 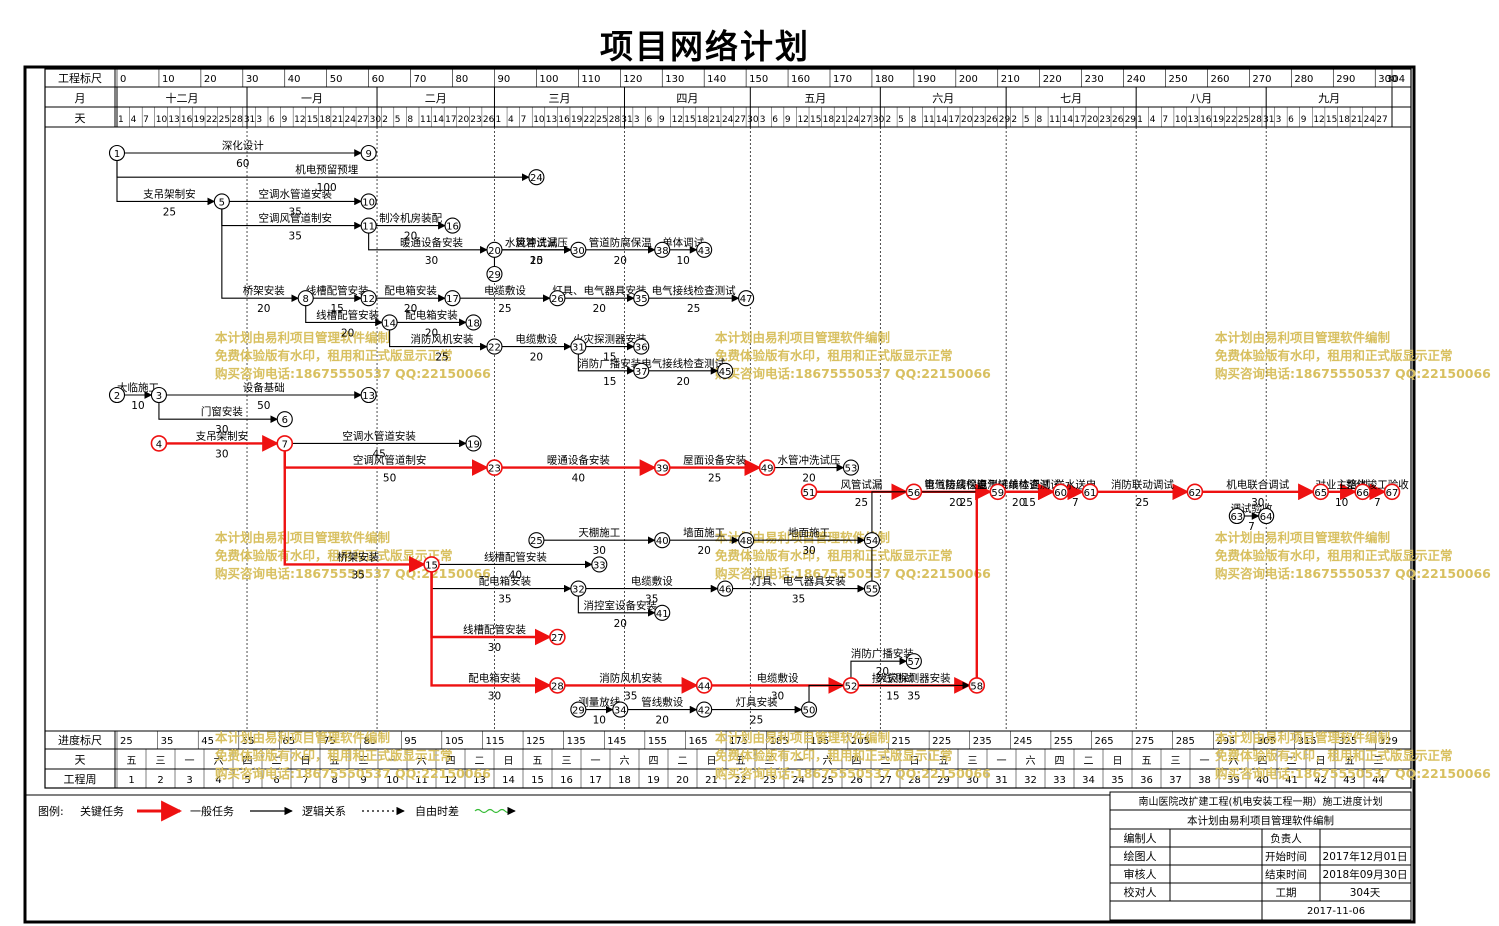 I want to click on activity-name: 灯具、电气器具安装, so click(x=798, y=581).